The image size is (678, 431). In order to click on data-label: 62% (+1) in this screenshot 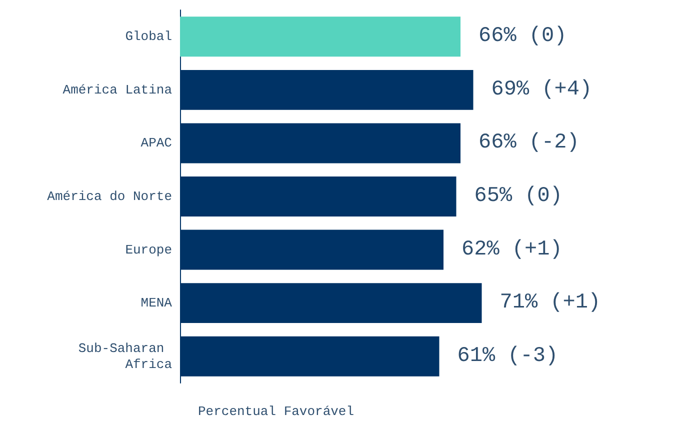, I will do `click(512, 250)`.